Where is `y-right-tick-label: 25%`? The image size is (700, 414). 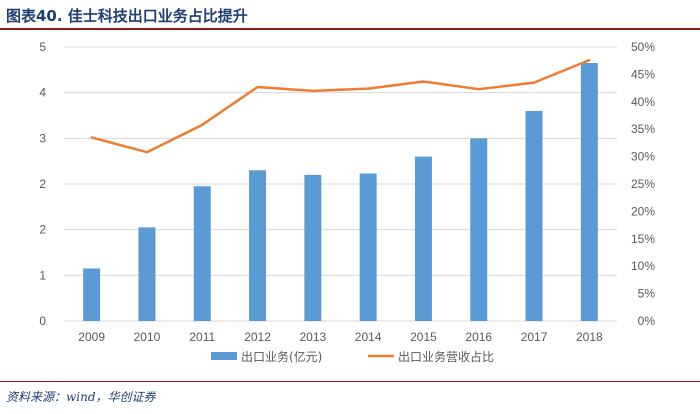
y-right-tick-label: 25% is located at coordinates (643, 184).